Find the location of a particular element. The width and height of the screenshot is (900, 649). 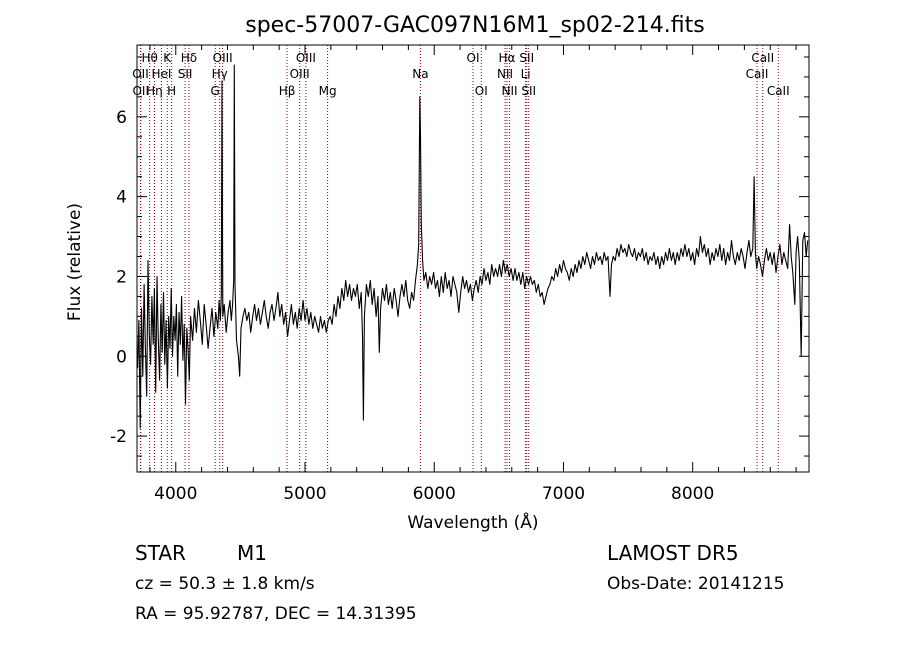

spectral-line-label: Li is located at coordinates (526, 74).